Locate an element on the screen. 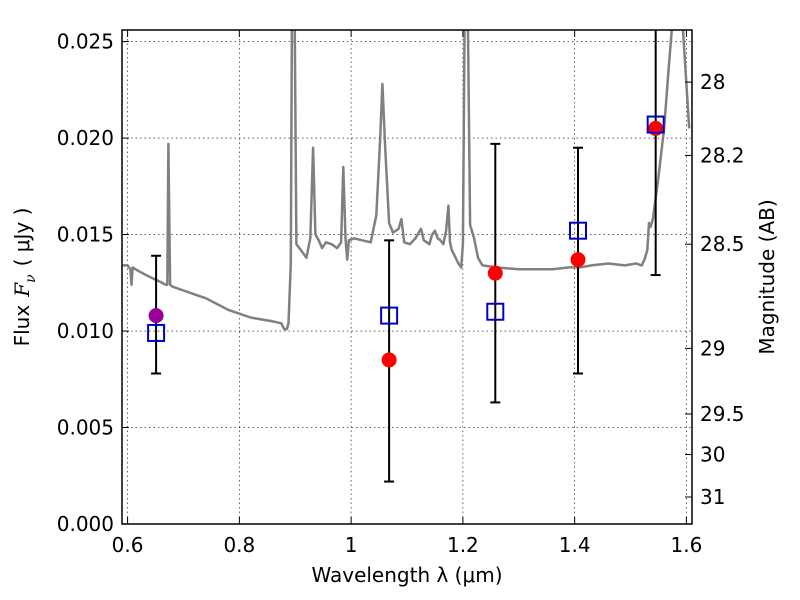 The width and height of the screenshot is (800, 600). y2-axis-label: Magnitude (AB) is located at coordinates (767, 276).